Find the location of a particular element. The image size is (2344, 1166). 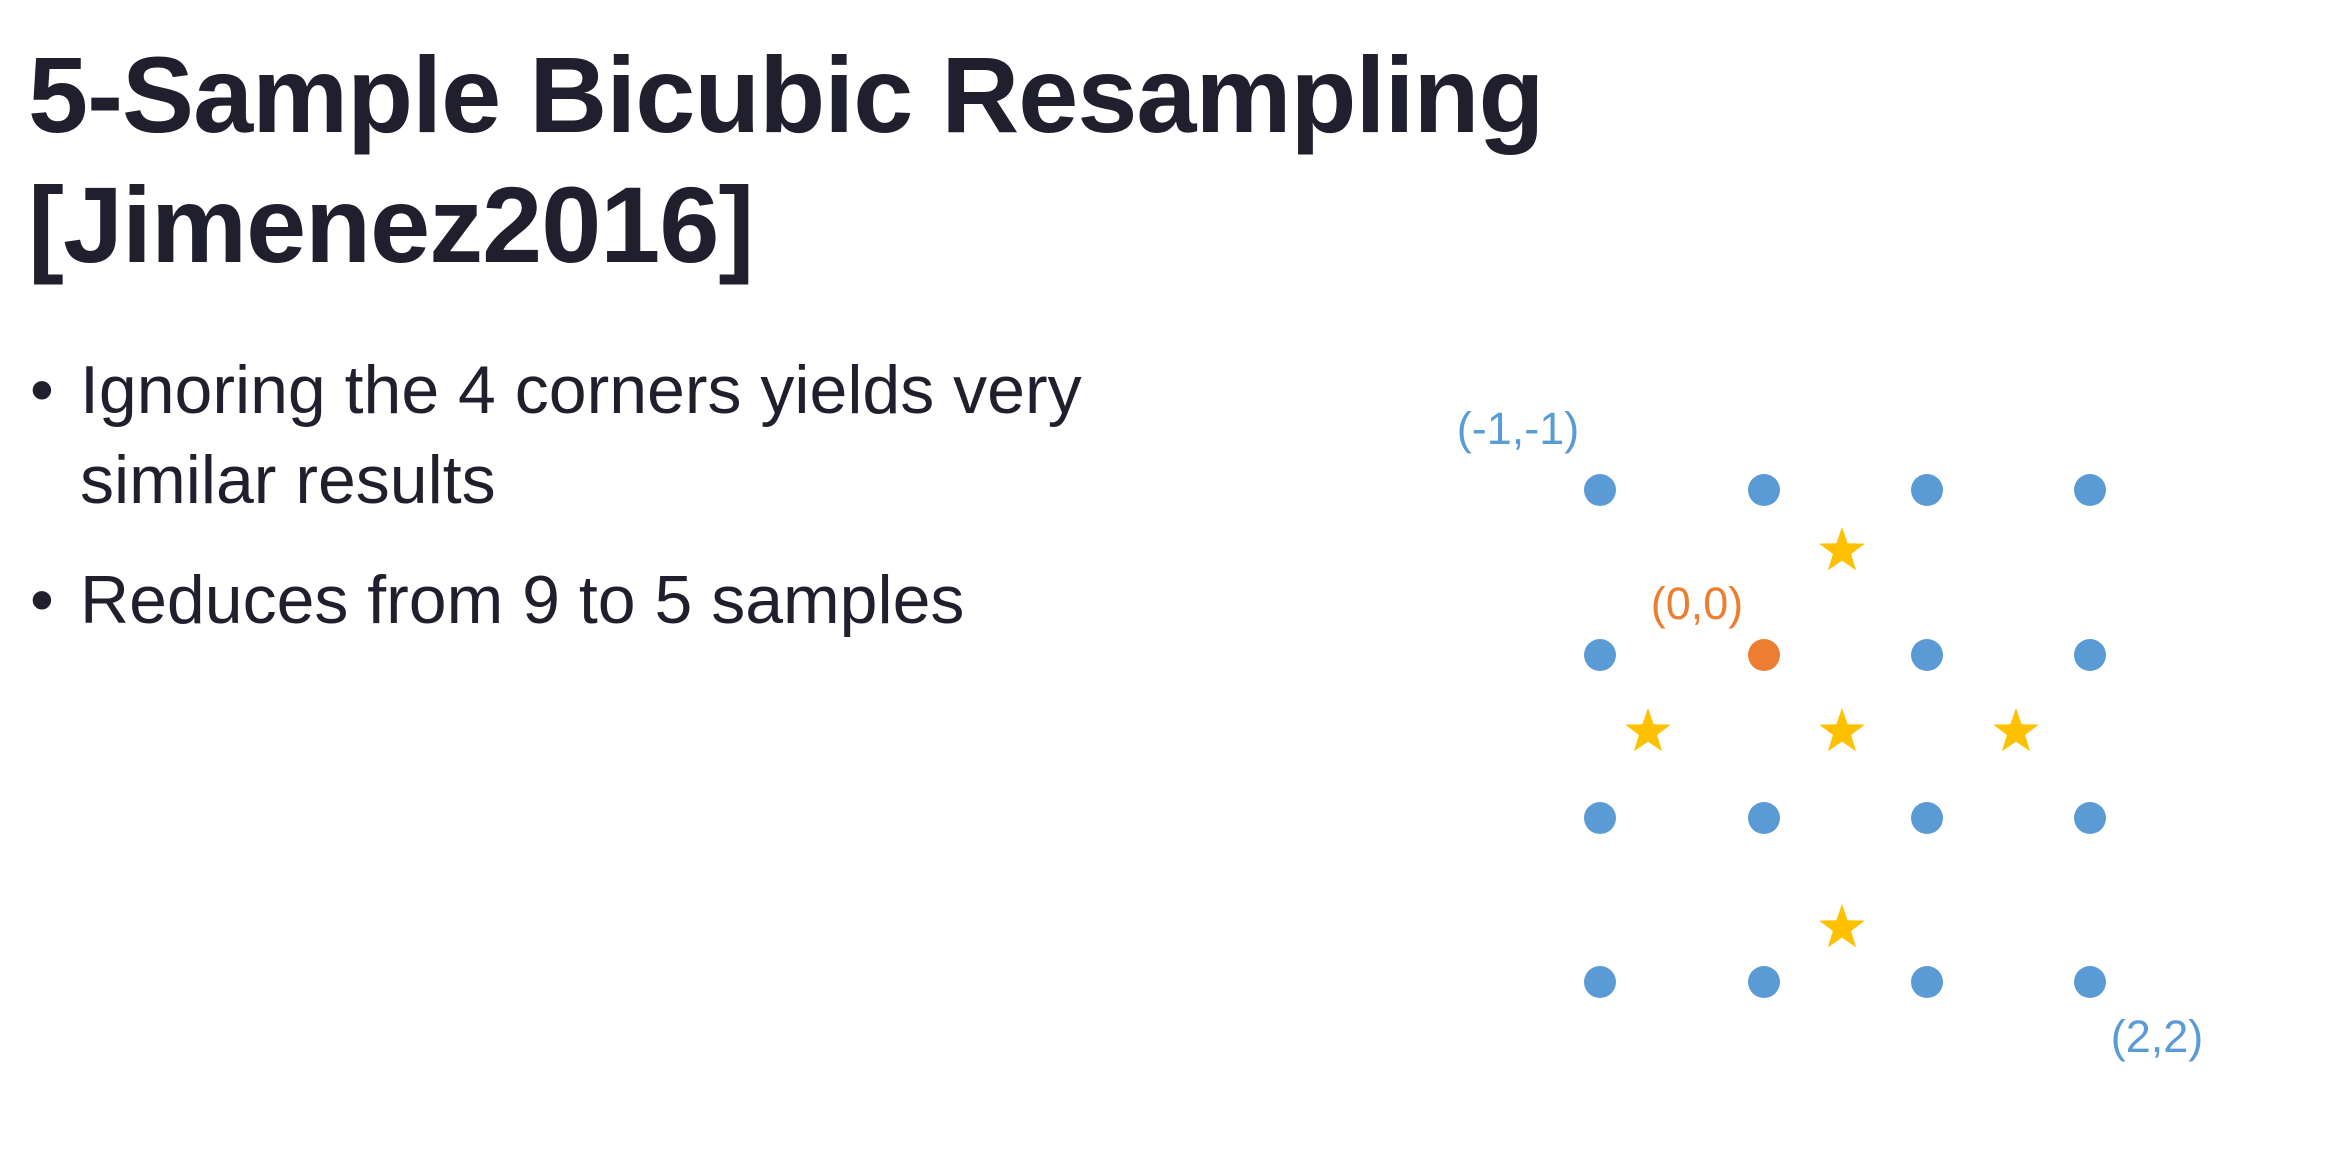

origin-label: (0,0) is located at coordinates (1697, 603).